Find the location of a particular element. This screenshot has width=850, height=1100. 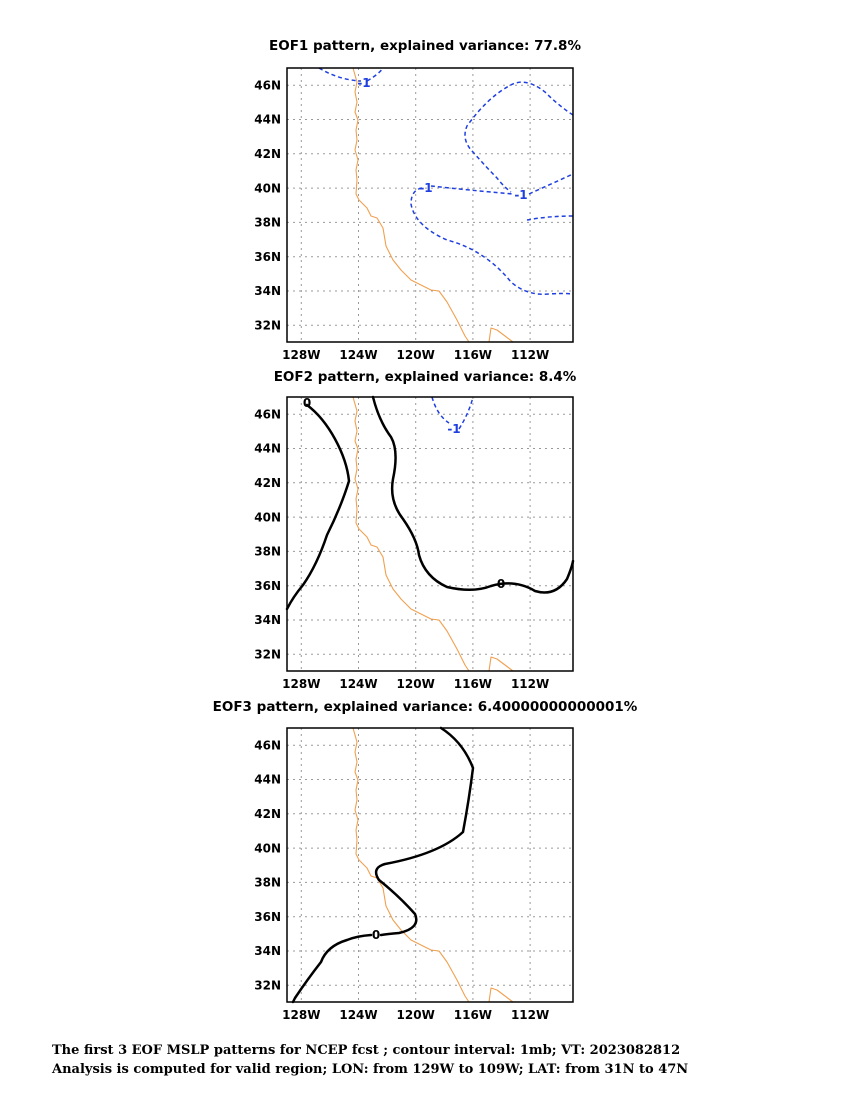

eof1-grid is located at coordinates (430, 205).